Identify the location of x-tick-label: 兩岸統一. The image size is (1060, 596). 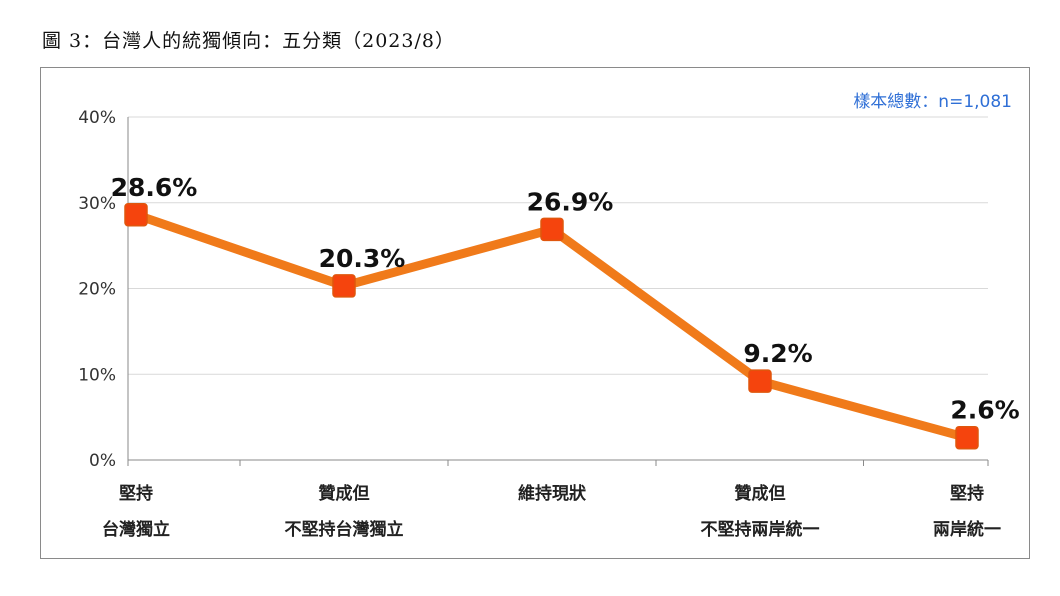
(967, 529).